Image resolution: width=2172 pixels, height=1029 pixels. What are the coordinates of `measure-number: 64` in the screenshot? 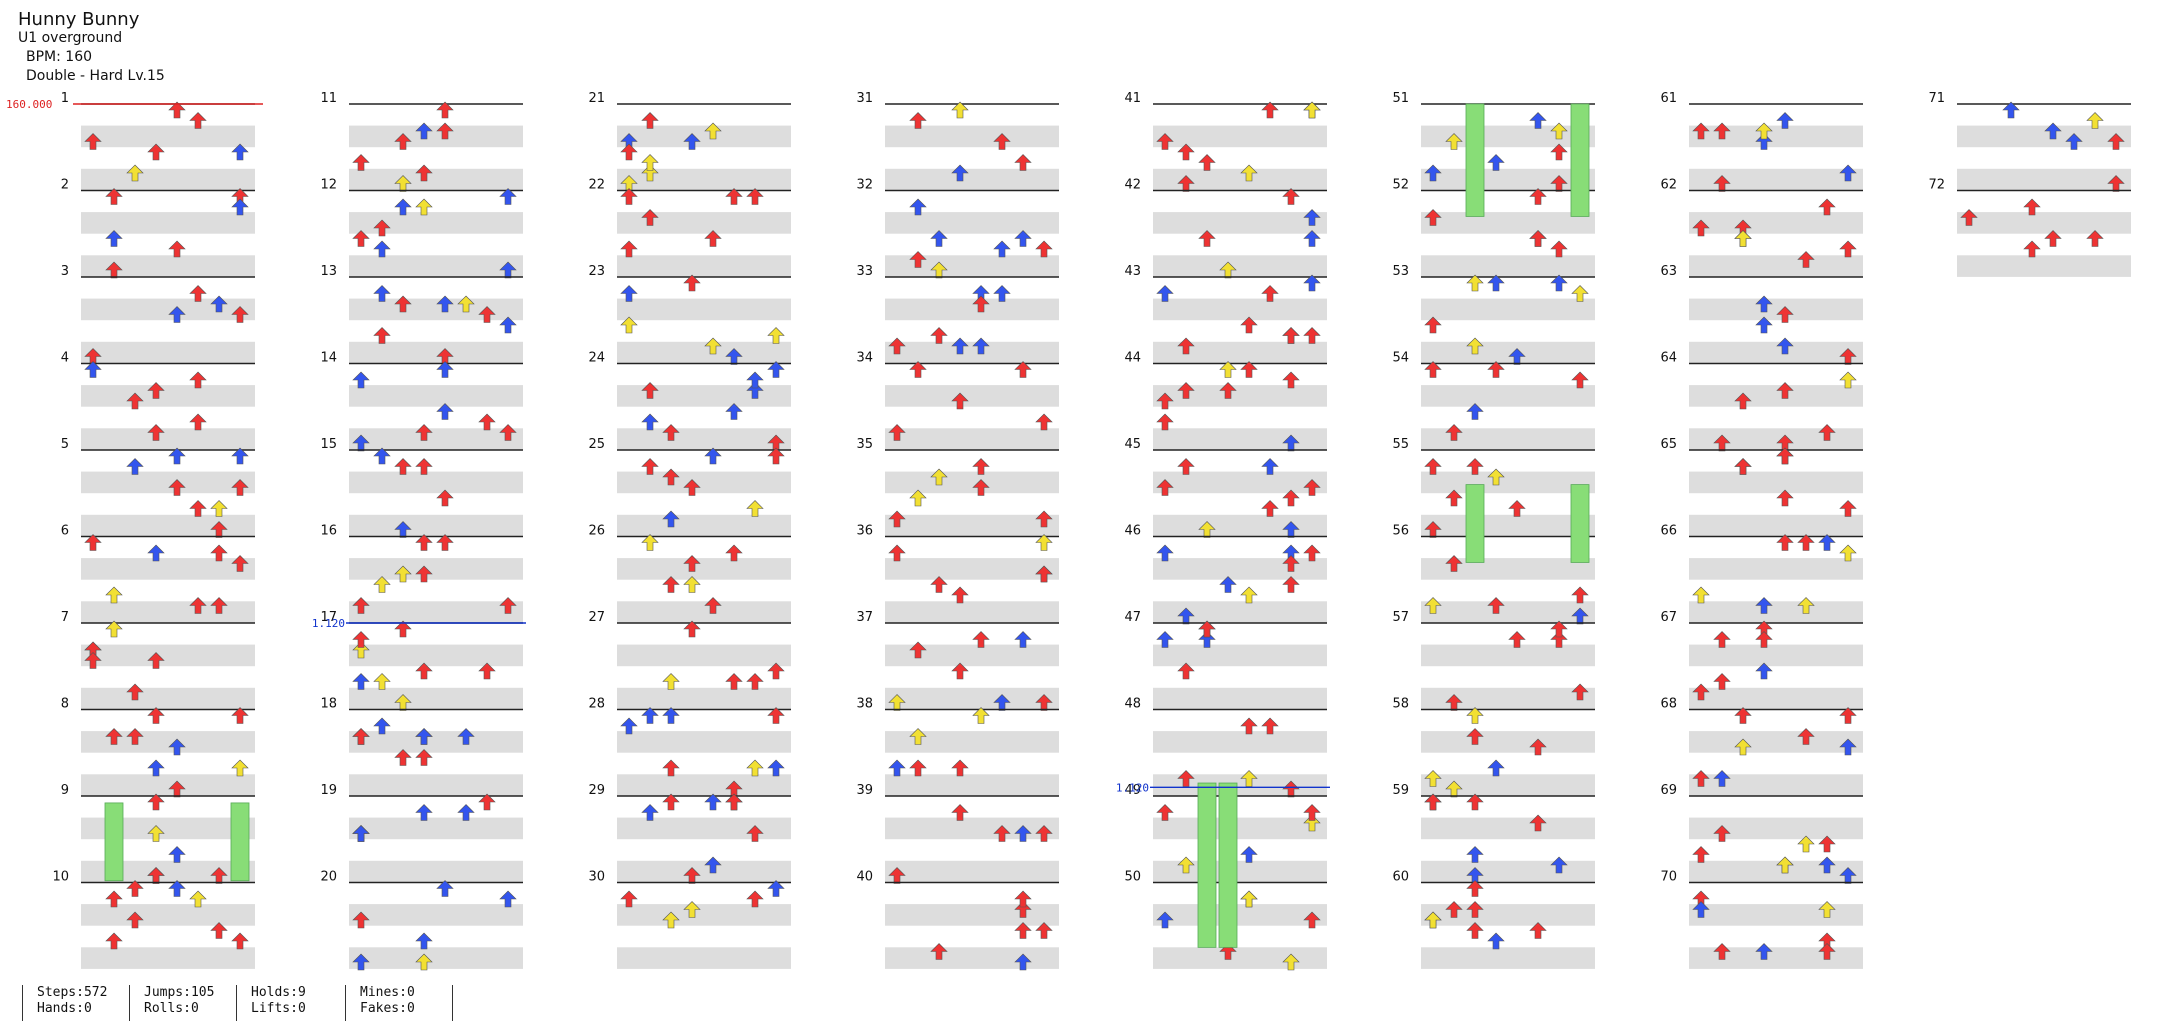 It's located at (1668, 358).